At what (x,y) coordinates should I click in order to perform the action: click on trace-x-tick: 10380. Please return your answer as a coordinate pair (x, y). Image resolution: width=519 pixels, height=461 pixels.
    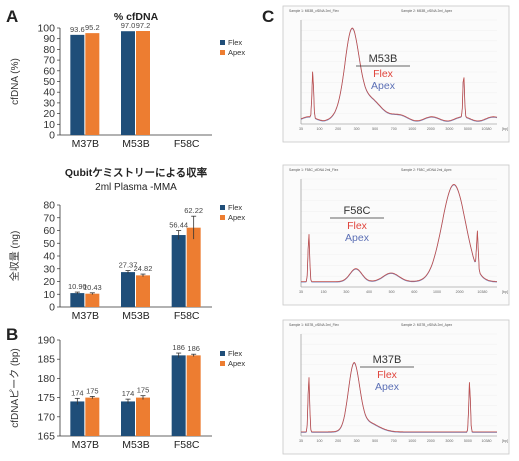
    Looking at the image, I should click on (482, 292).